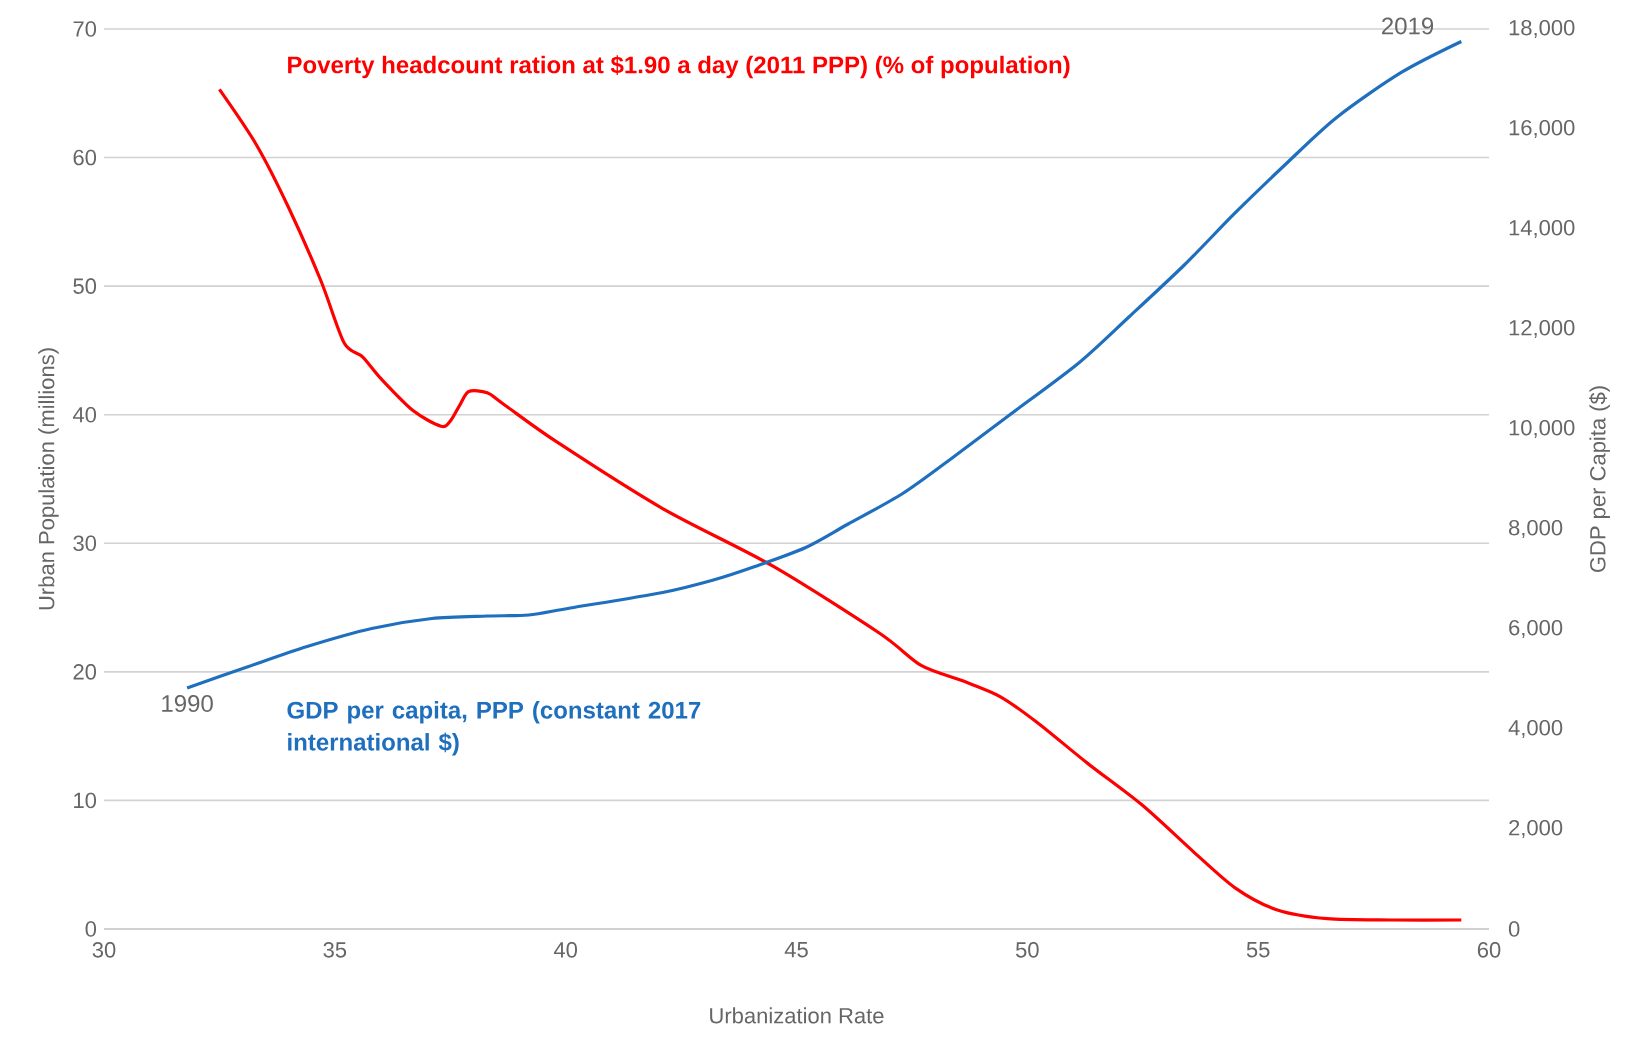 Image resolution: width=1630 pixels, height=1043 pixels. Describe the element at coordinates (1542, 229) in the screenshot. I see `y2-tick-label: 14,000` at that location.